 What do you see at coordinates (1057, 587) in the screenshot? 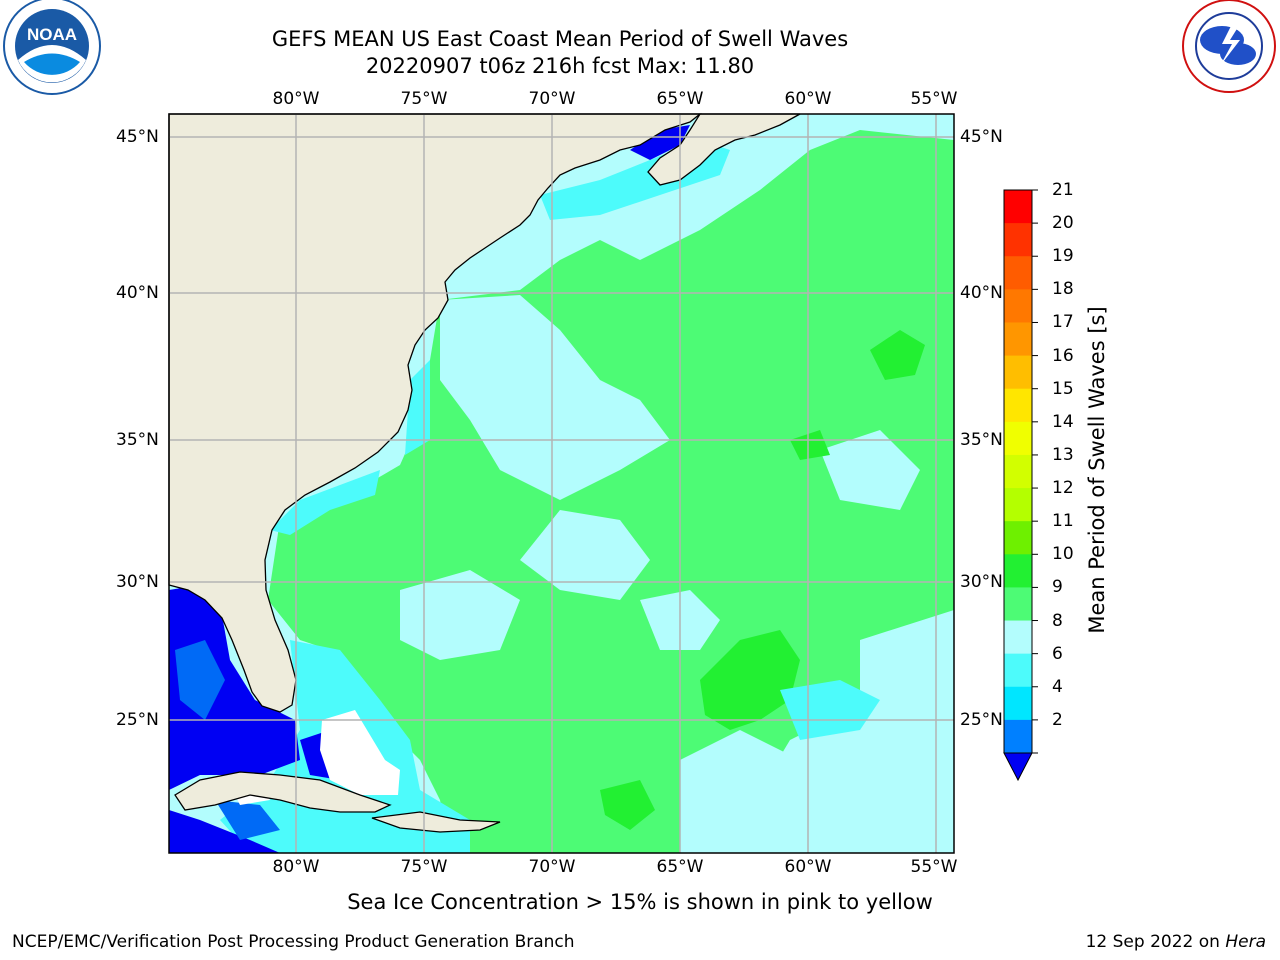
I see `colorbar-tick-label: 9` at bounding box center [1057, 587].